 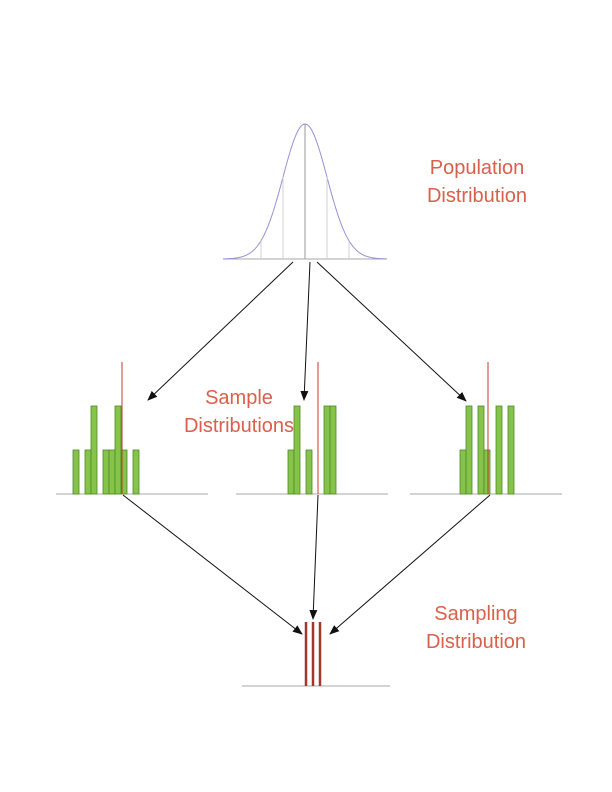 I want to click on population-gridlines, so click(x=305, y=191).